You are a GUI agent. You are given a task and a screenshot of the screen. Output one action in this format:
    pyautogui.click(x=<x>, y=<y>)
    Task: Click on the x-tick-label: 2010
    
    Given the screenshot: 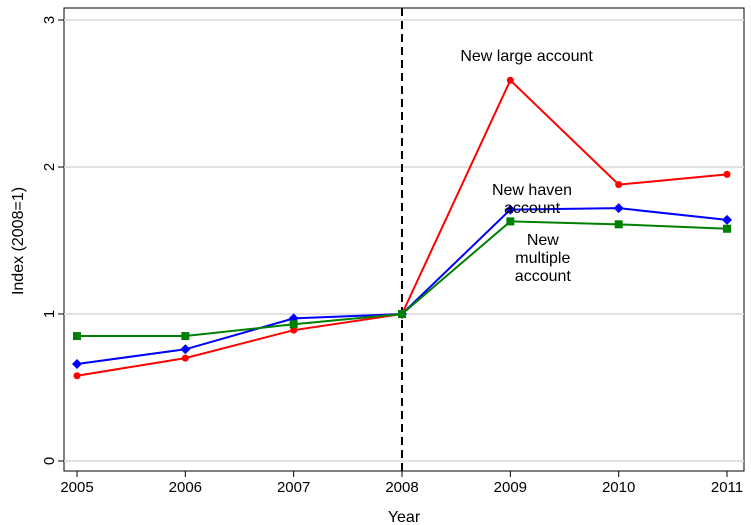 What is the action you would take?
    pyautogui.click(x=618, y=487)
    